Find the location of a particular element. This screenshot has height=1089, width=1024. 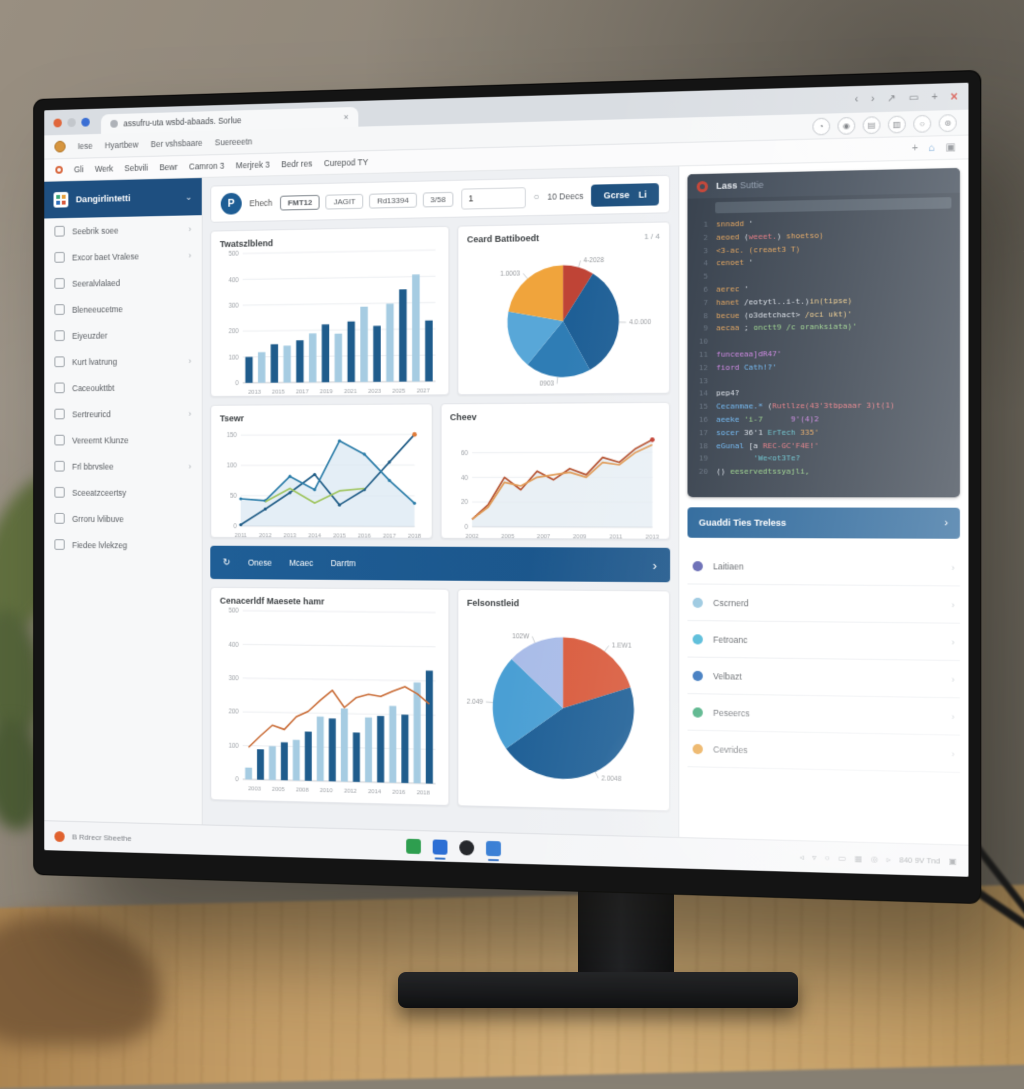

sidebar-item: Frl bbrvslee › is located at coordinates (122, 466).